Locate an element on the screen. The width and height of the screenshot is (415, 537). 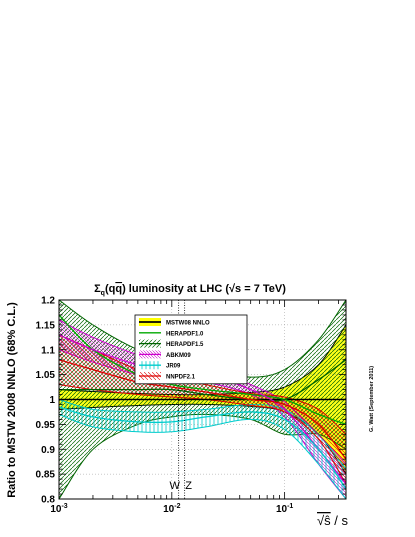
chart-title: Σq(qq) luminosity at LHC (√s = 7 TeV) is located at coordinates (190, 290).